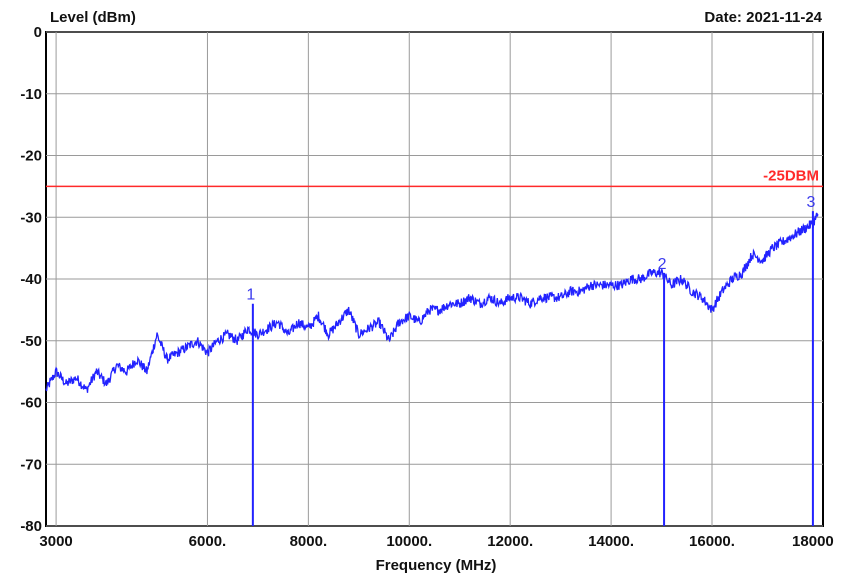 This screenshot has width=842, height=583. I want to click on y-tick-label: 0, so click(38, 32).